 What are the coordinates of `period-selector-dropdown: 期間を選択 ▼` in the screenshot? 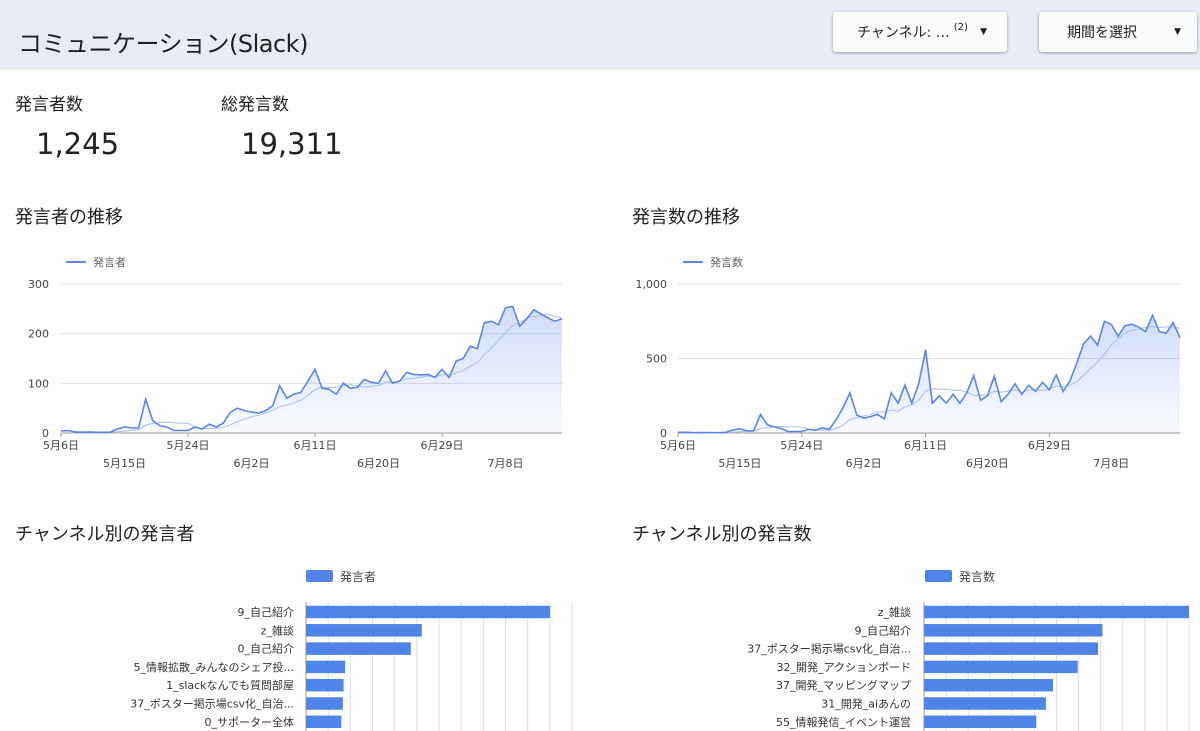 It's located at (1118, 32).